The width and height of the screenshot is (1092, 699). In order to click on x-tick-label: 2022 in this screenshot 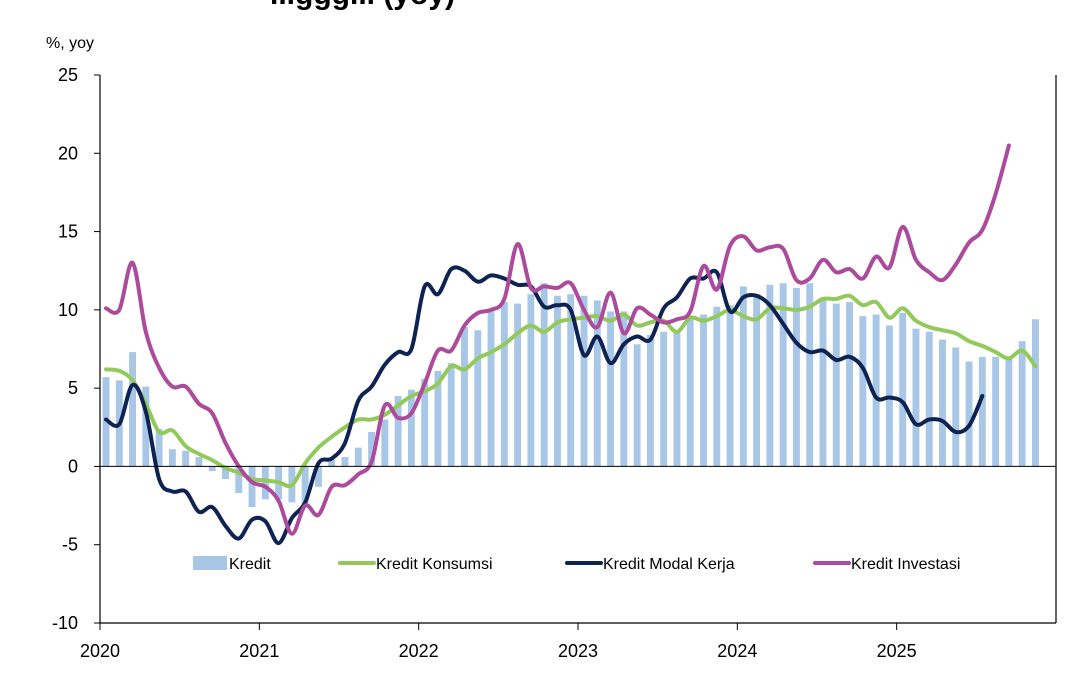, I will do `click(419, 651)`.